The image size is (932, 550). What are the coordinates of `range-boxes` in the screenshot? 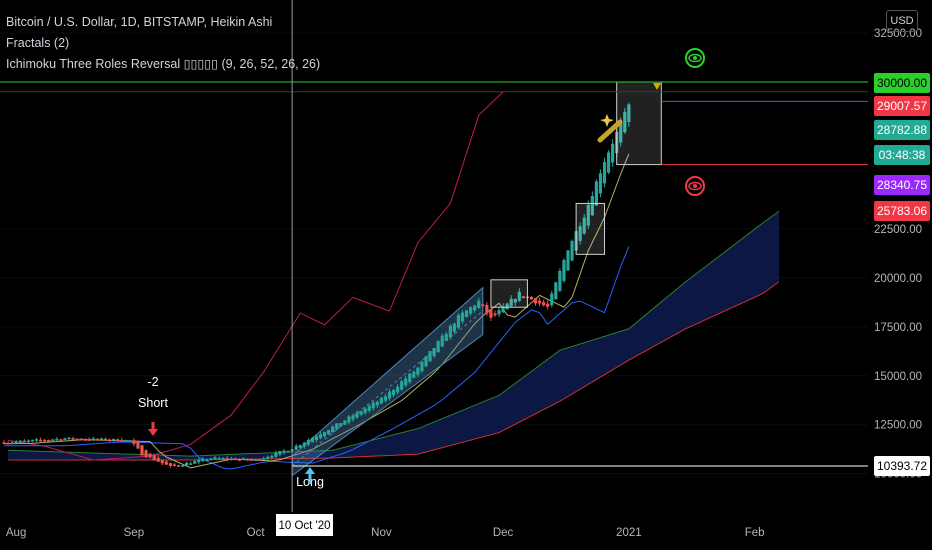 It's located at (576, 194).